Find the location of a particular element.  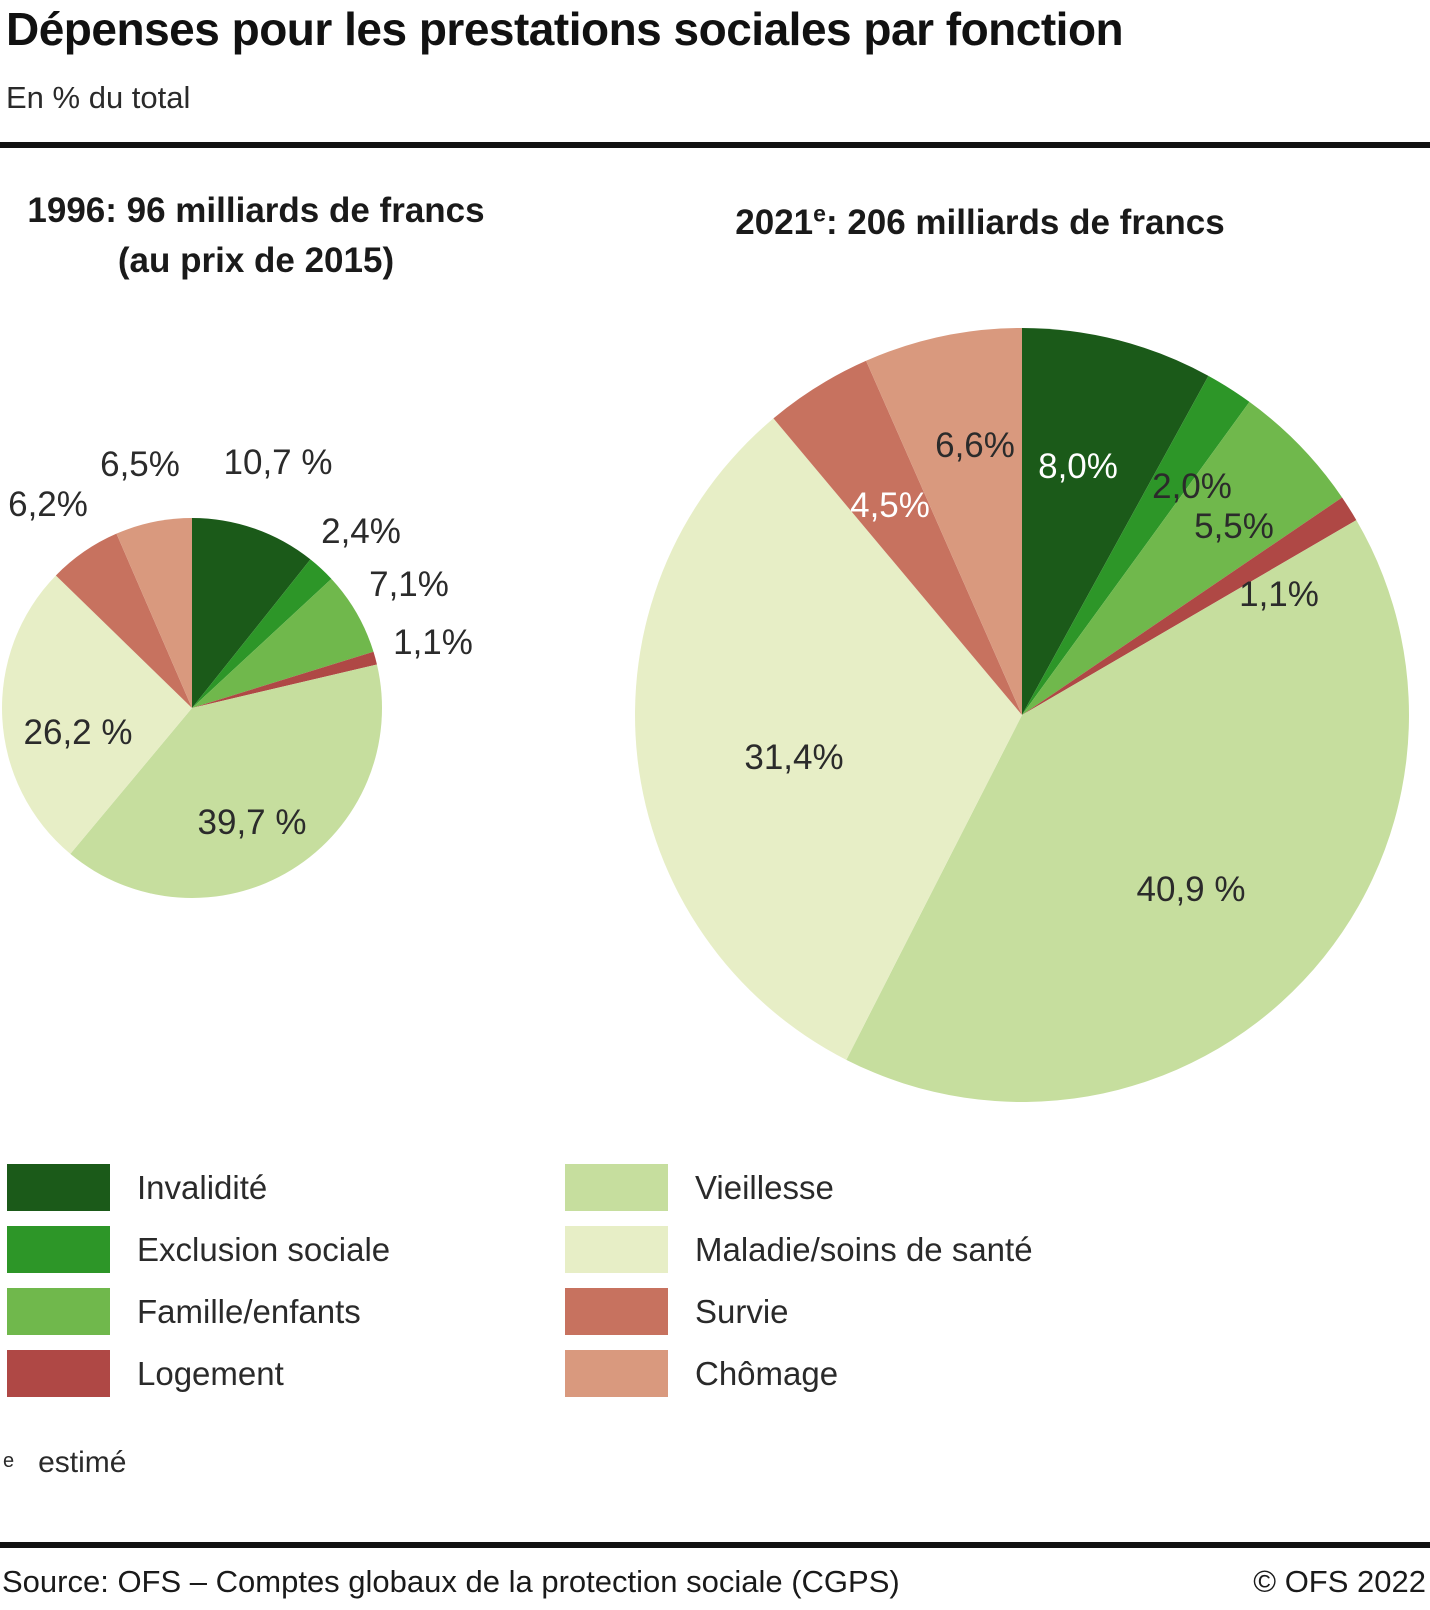

legend-label-invalidite: Invalidité is located at coordinates (202, 1187).